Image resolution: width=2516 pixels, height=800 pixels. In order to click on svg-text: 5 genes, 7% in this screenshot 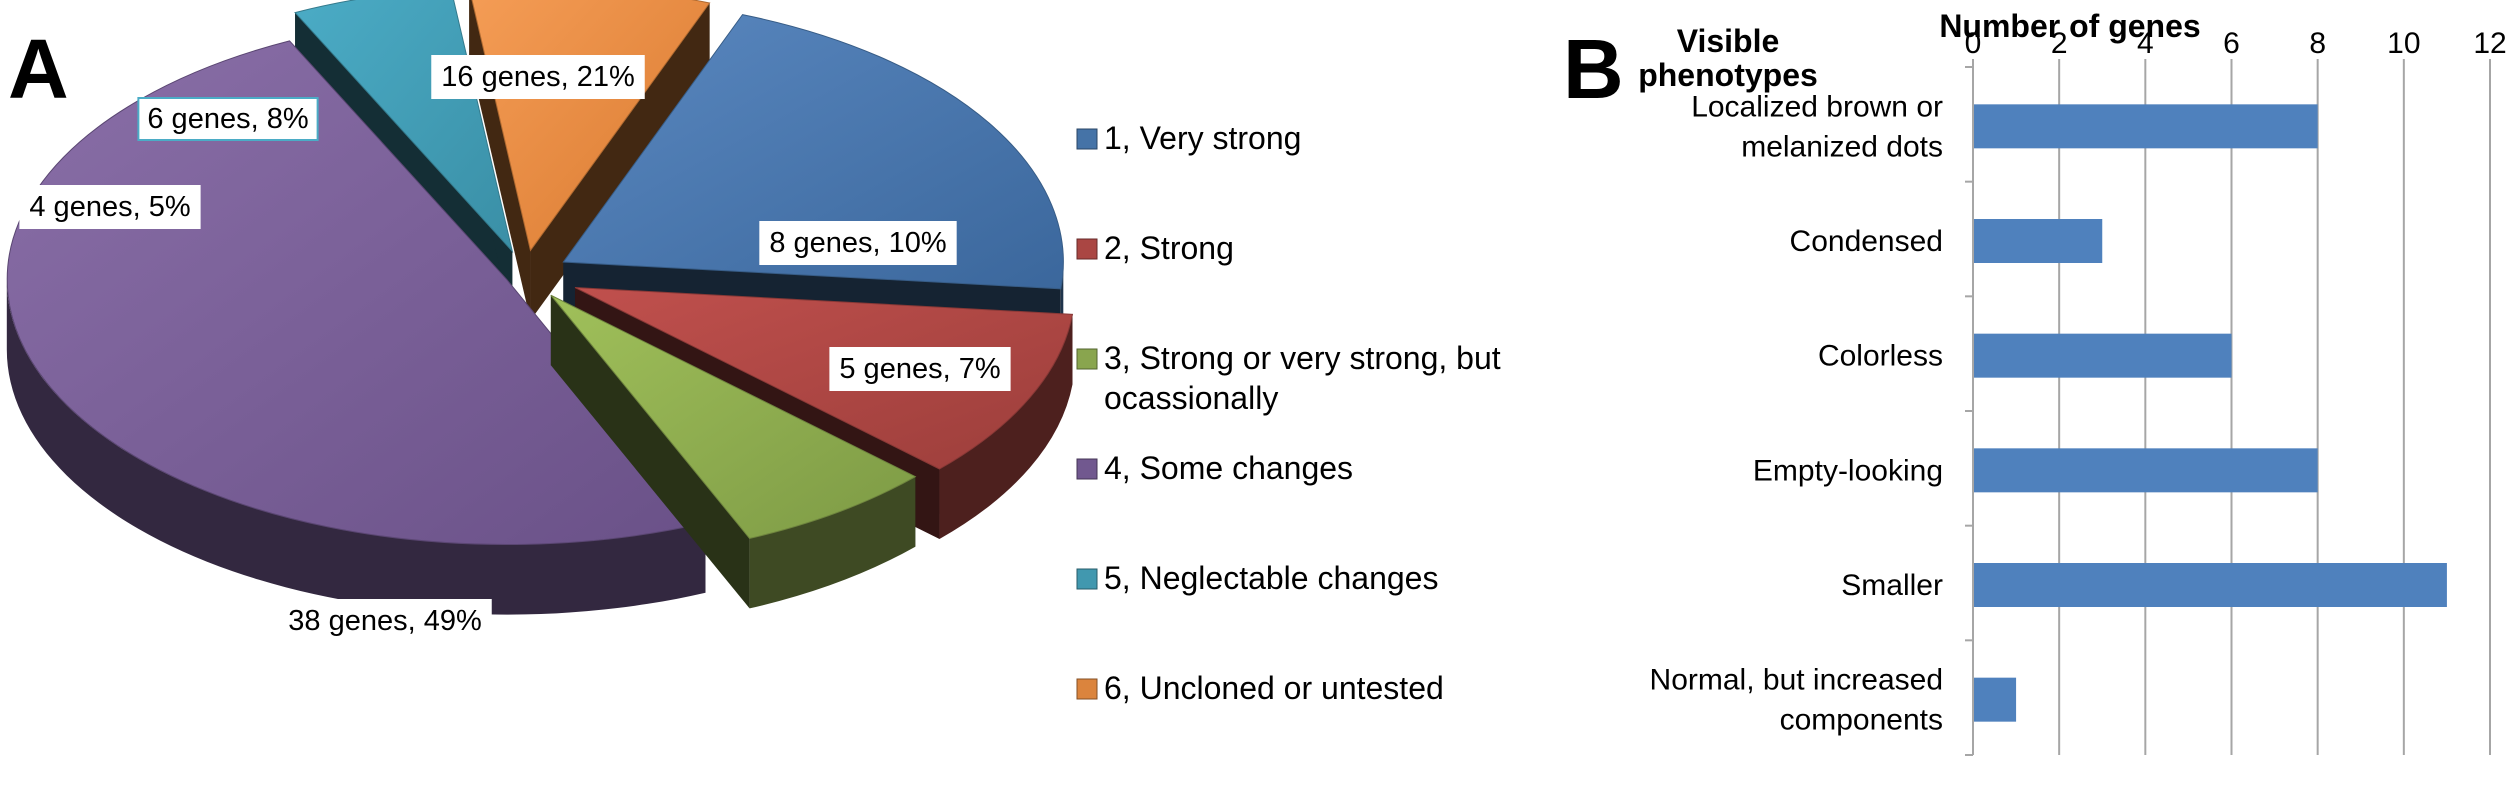, I will do `click(919, 369)`.